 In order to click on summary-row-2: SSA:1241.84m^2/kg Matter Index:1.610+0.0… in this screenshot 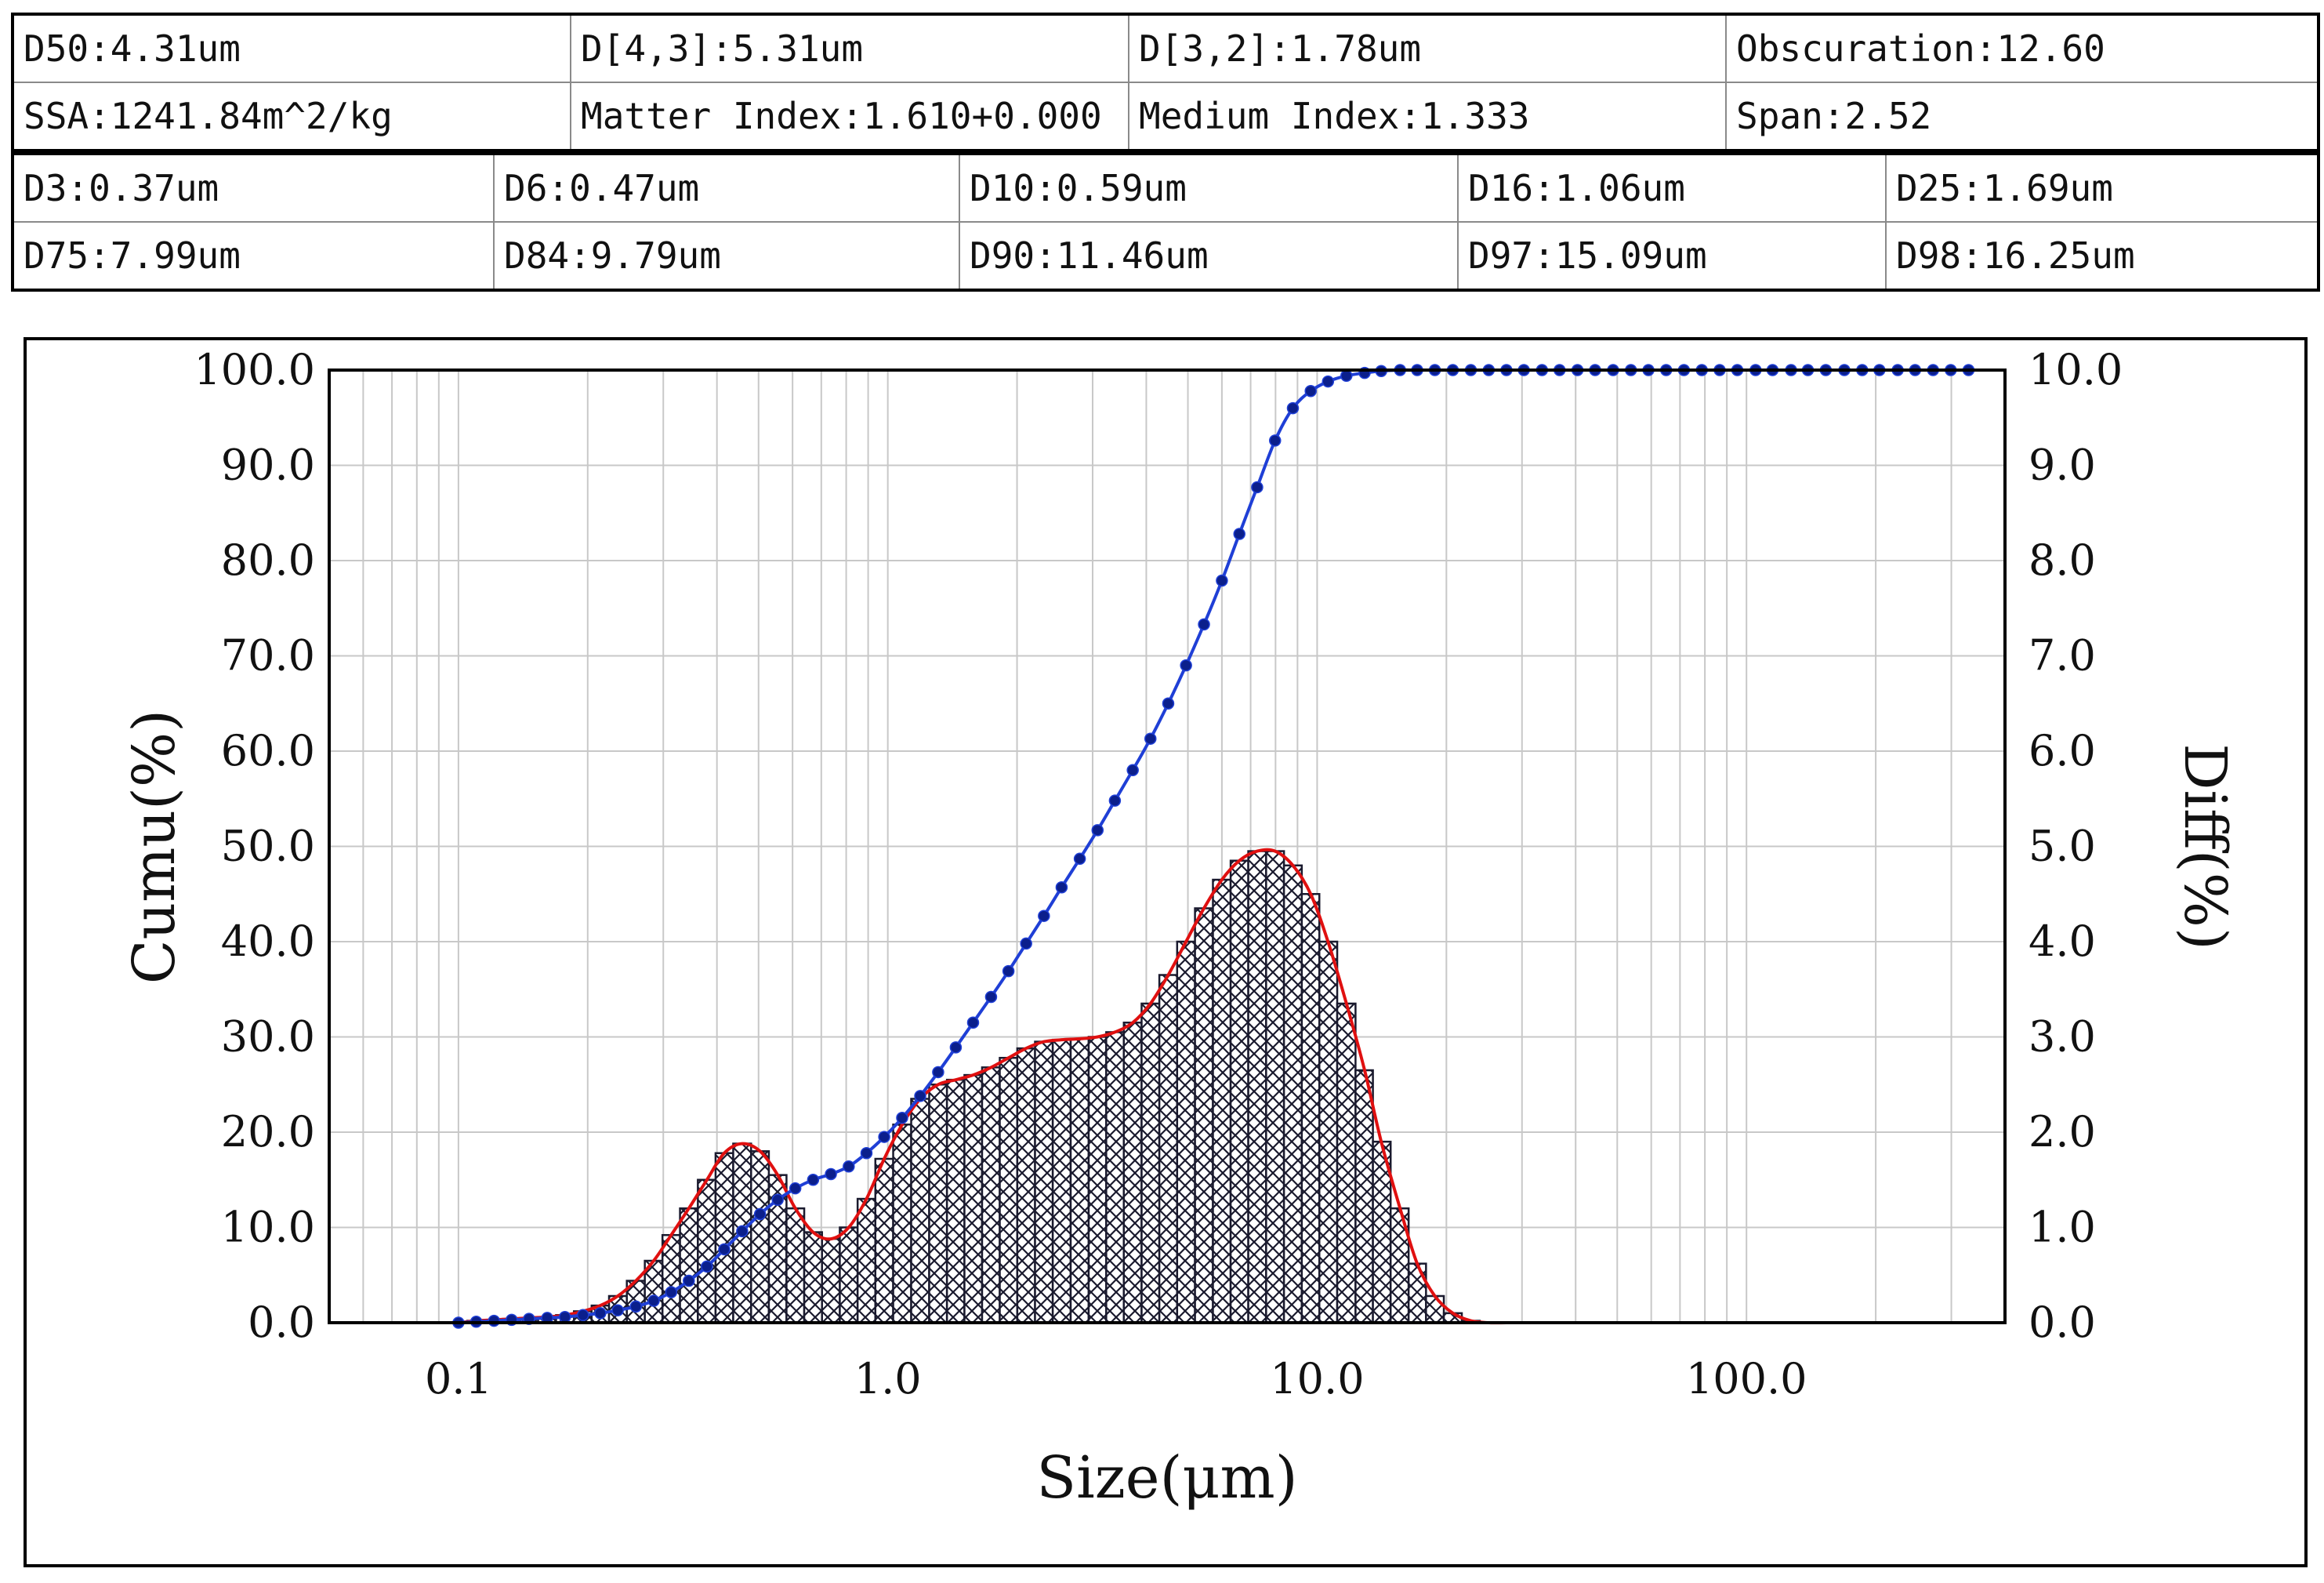, I will do `click(1165, 117)`.